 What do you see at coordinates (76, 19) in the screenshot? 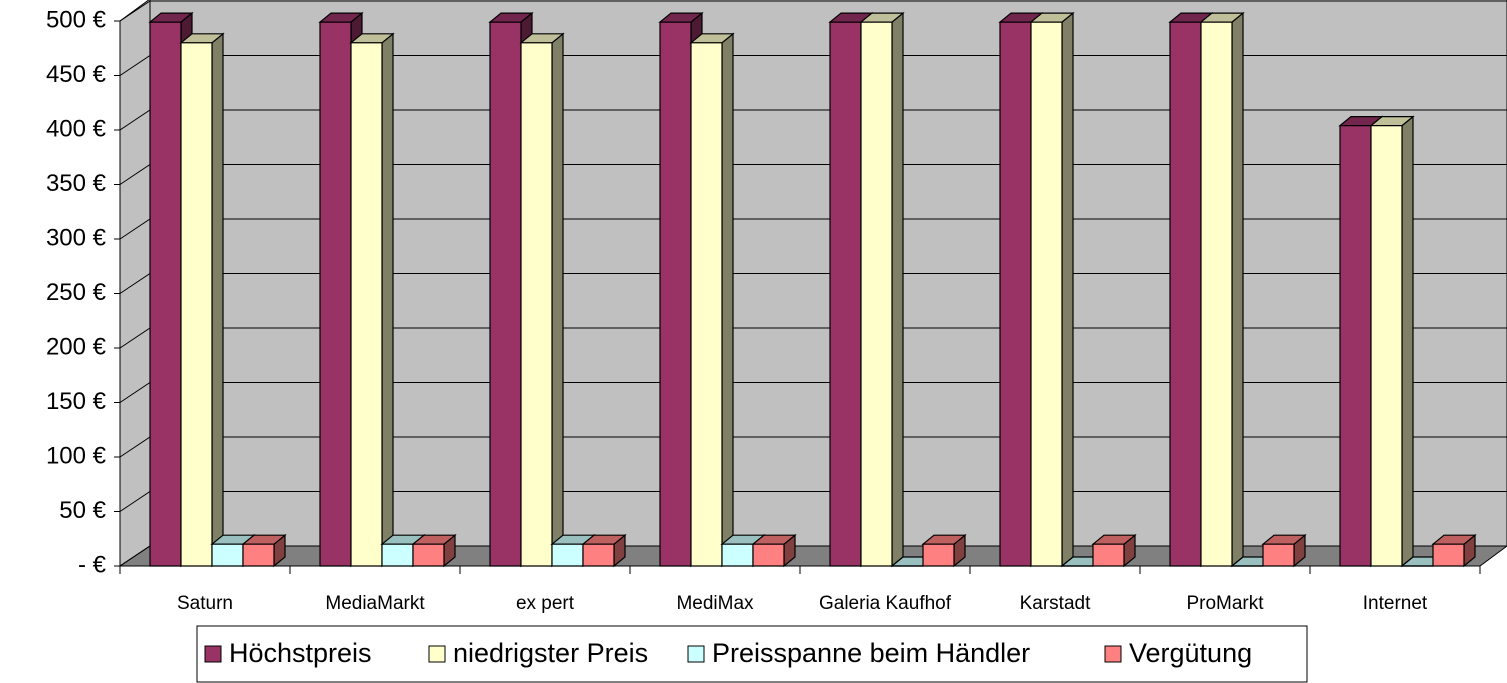
I see `y-tick-label: 500 €` at bounding box center [76, 19].